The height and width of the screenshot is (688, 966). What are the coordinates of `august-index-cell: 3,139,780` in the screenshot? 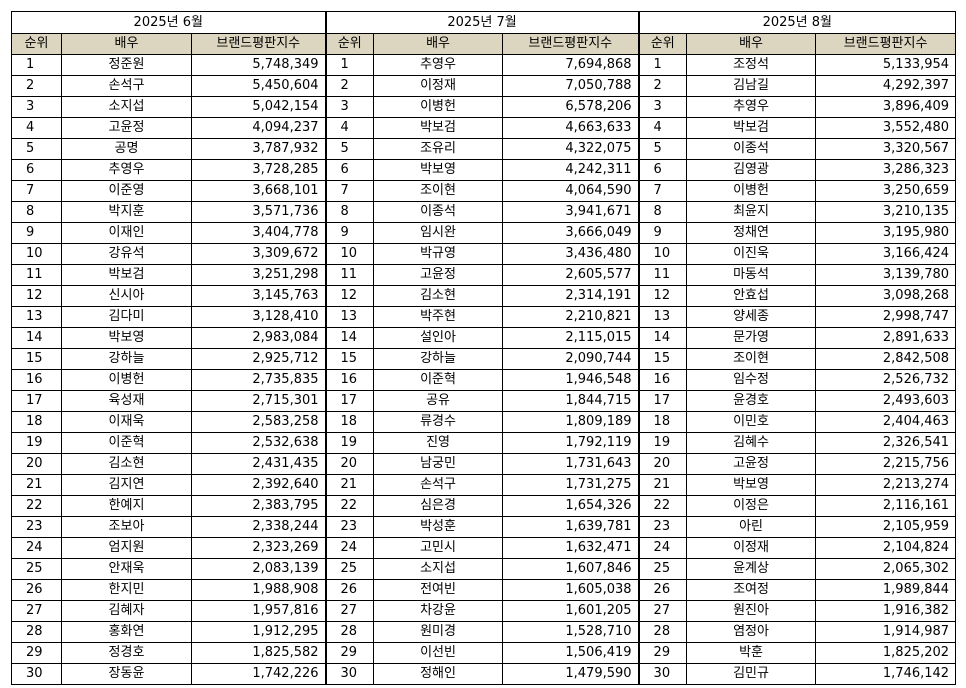 It's located at (886, 275).